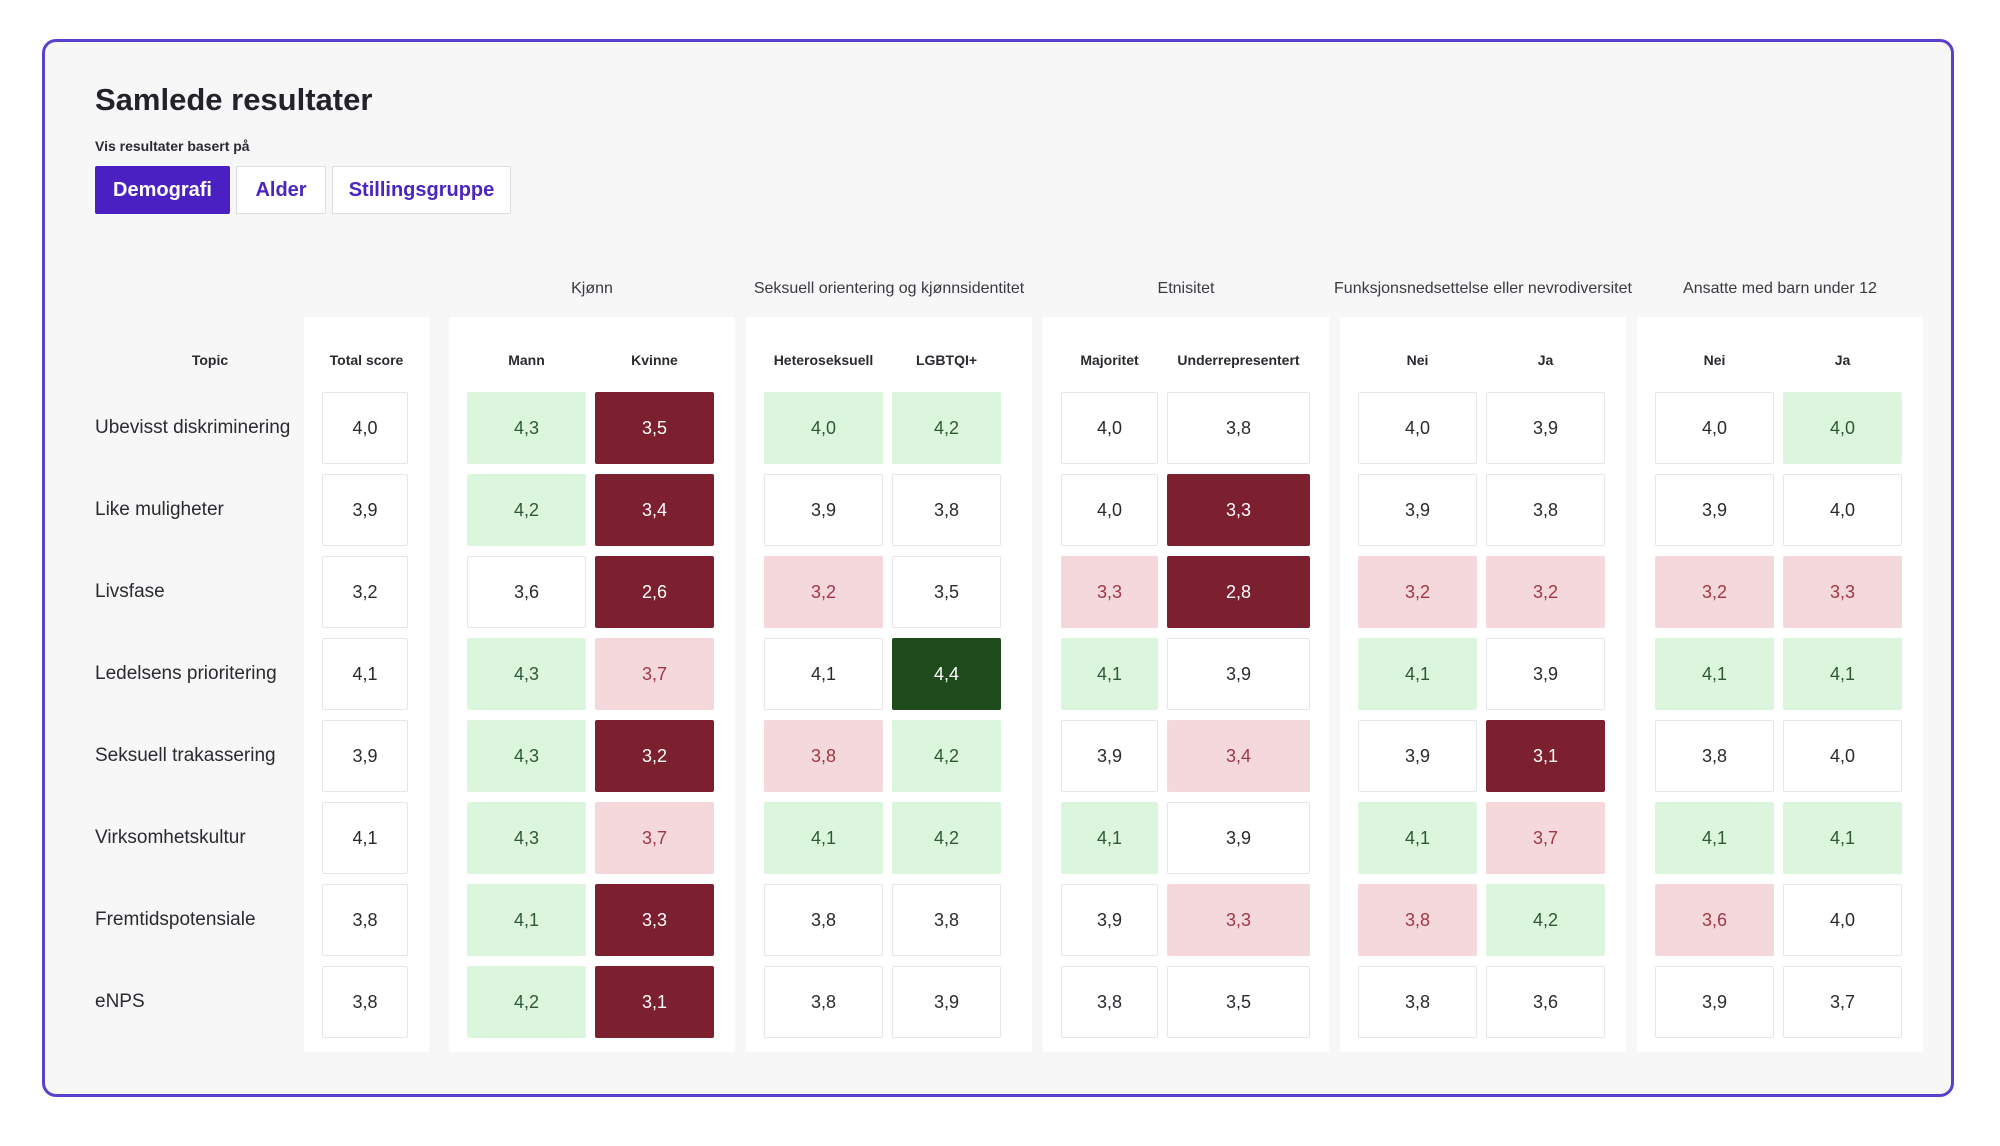 This screenshot has height=1146, width=2000. What do you see at coordinates (186, 673) in the screenshot?
I see `topic-label: Ledelsens prioritering` at bounding box center [186, 673].